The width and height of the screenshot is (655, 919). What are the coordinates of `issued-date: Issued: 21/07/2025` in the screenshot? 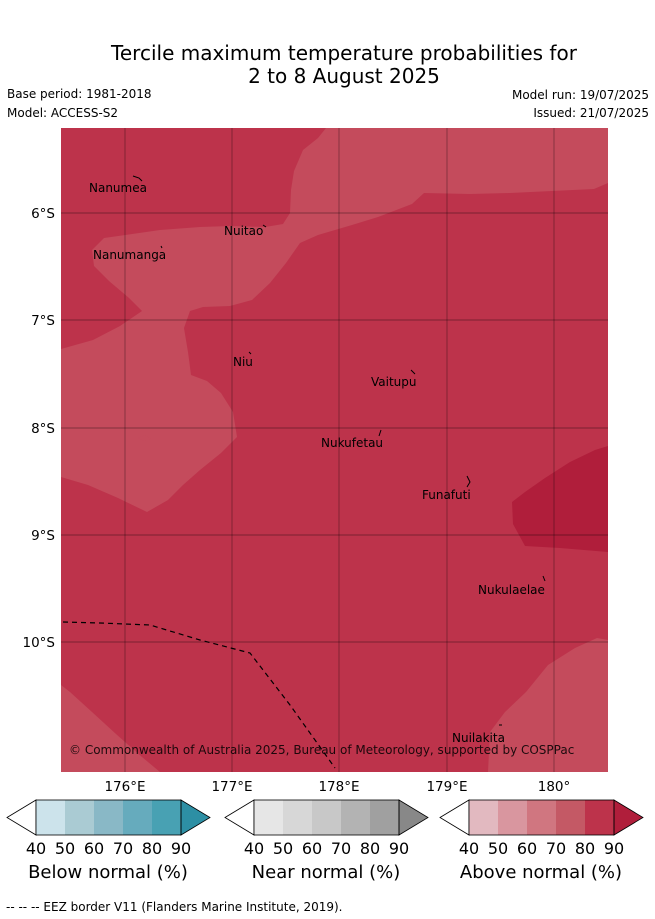 It's located at (591, 113).